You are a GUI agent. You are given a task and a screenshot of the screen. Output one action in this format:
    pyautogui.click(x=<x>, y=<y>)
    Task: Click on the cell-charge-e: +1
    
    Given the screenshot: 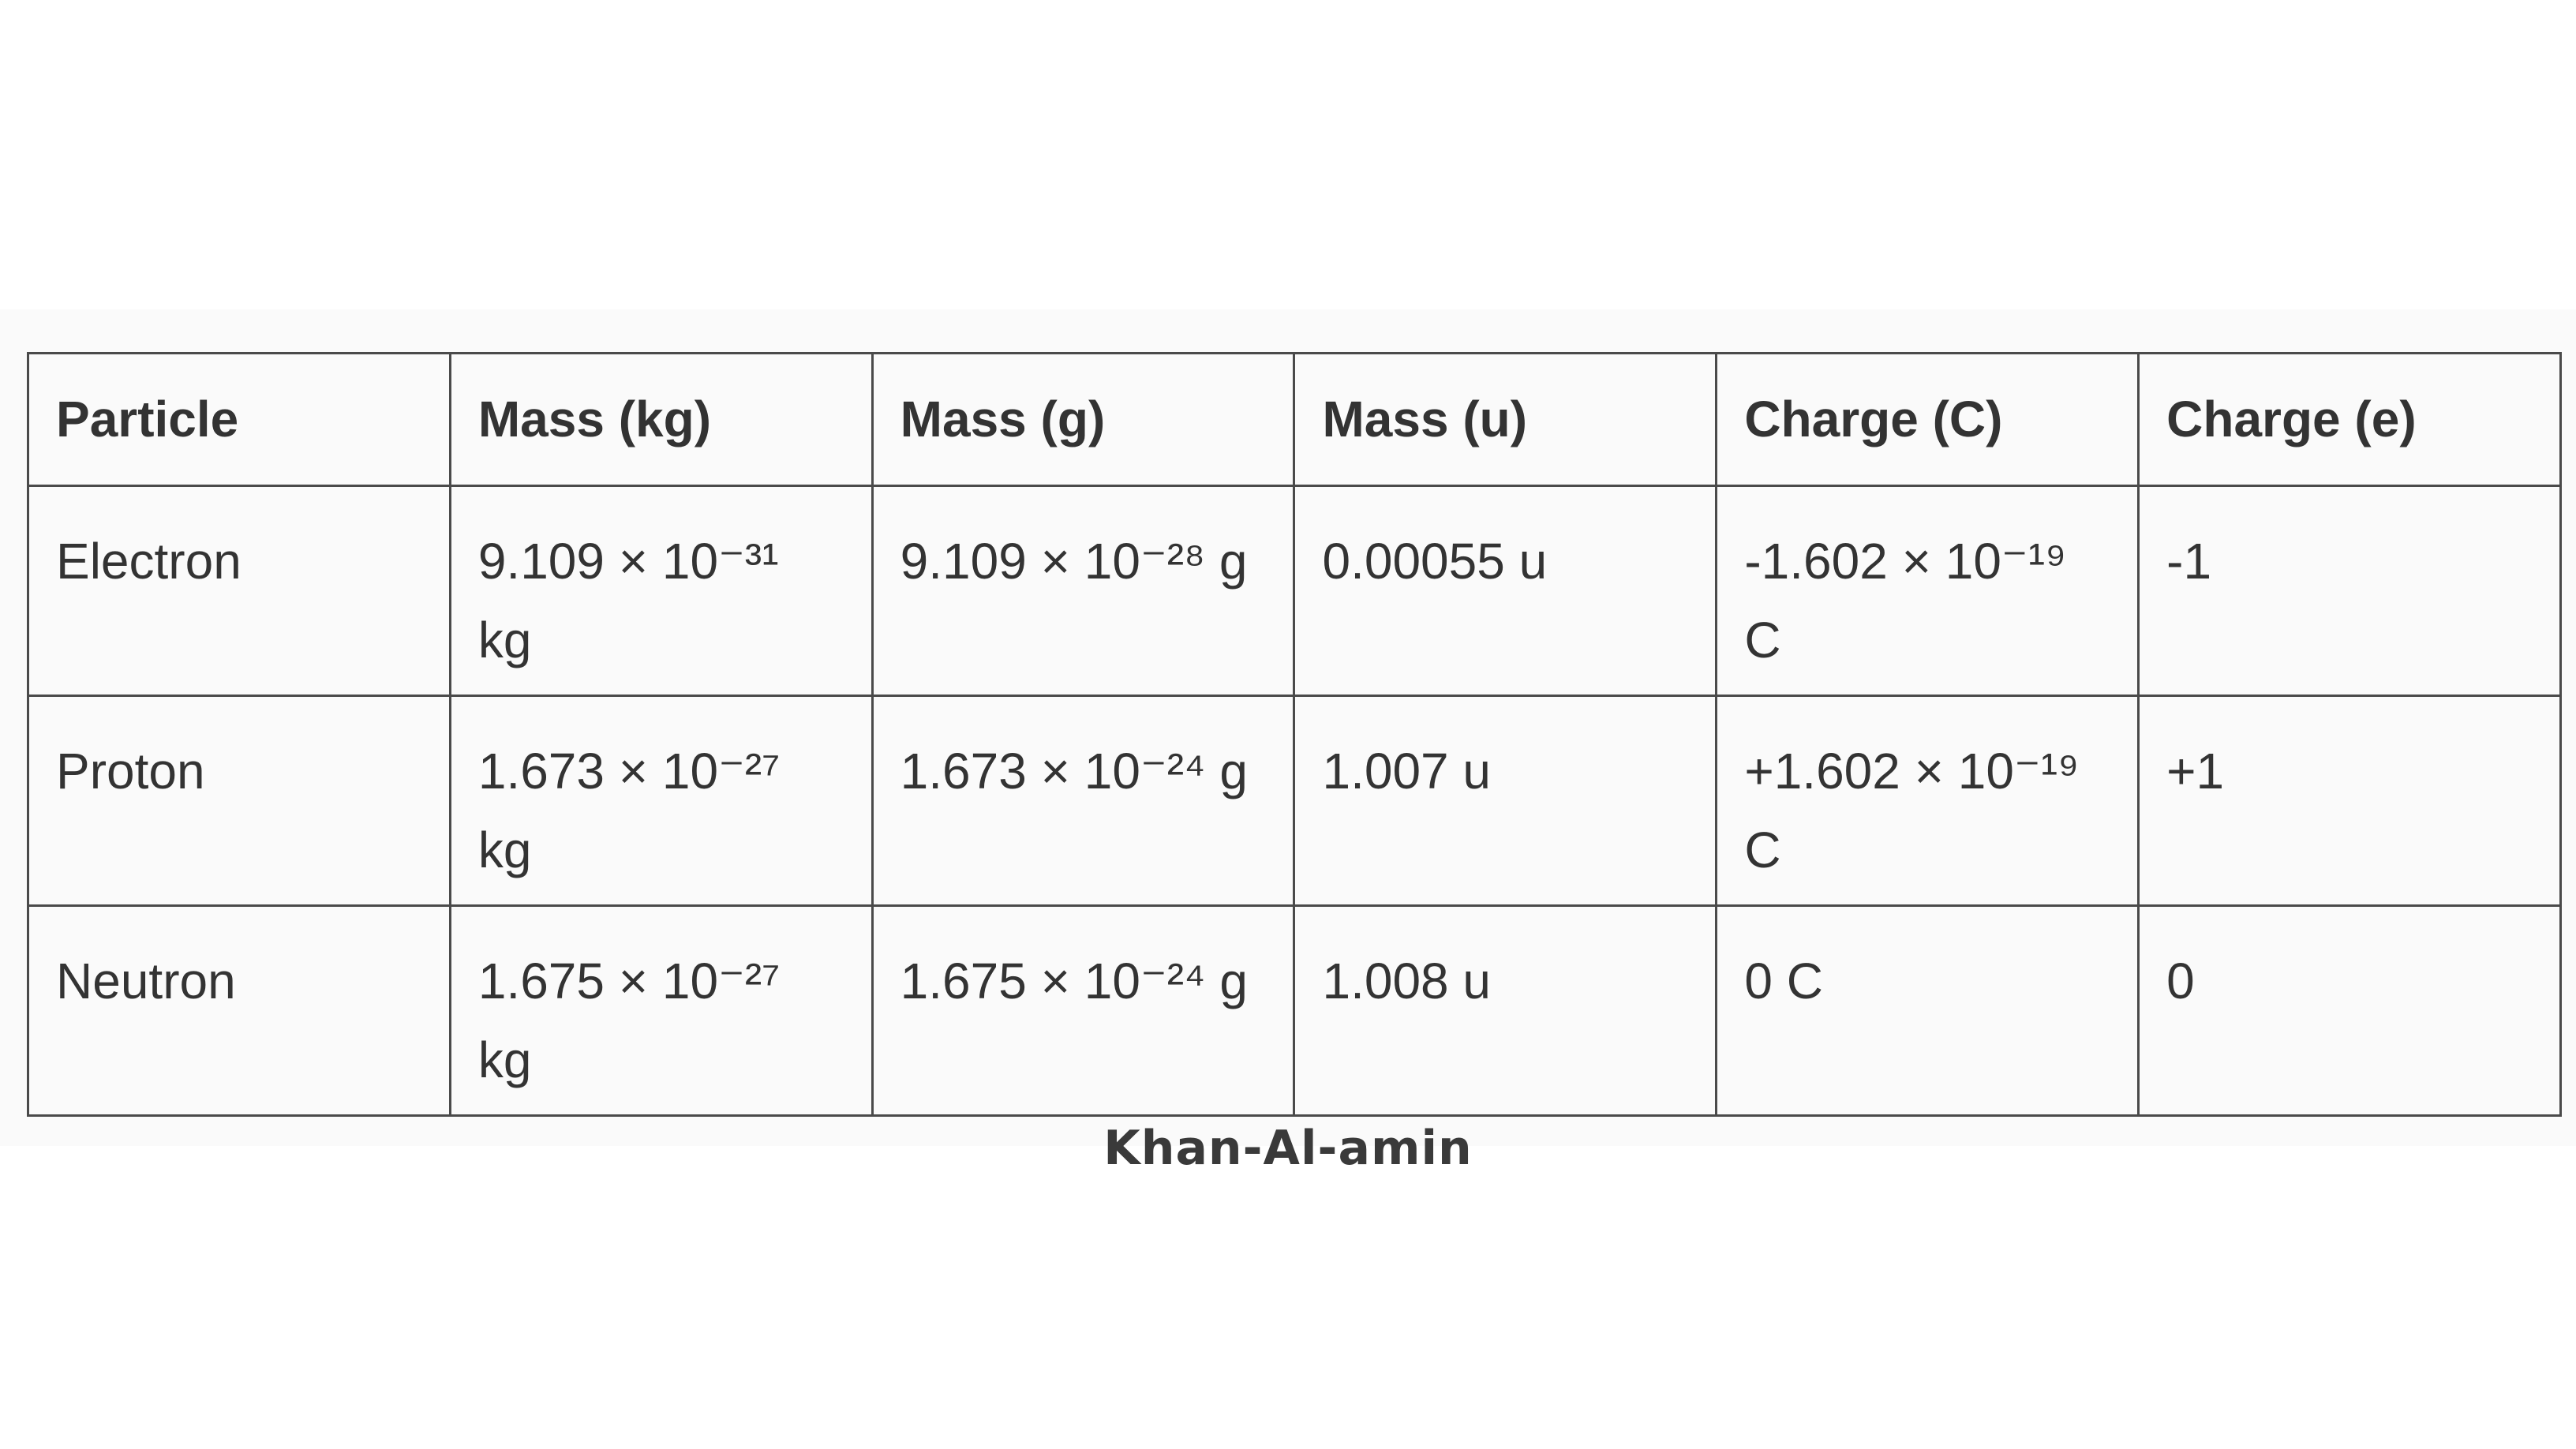 What is the action you would take?
    pyautogui.click(x=2349, y=801)
    